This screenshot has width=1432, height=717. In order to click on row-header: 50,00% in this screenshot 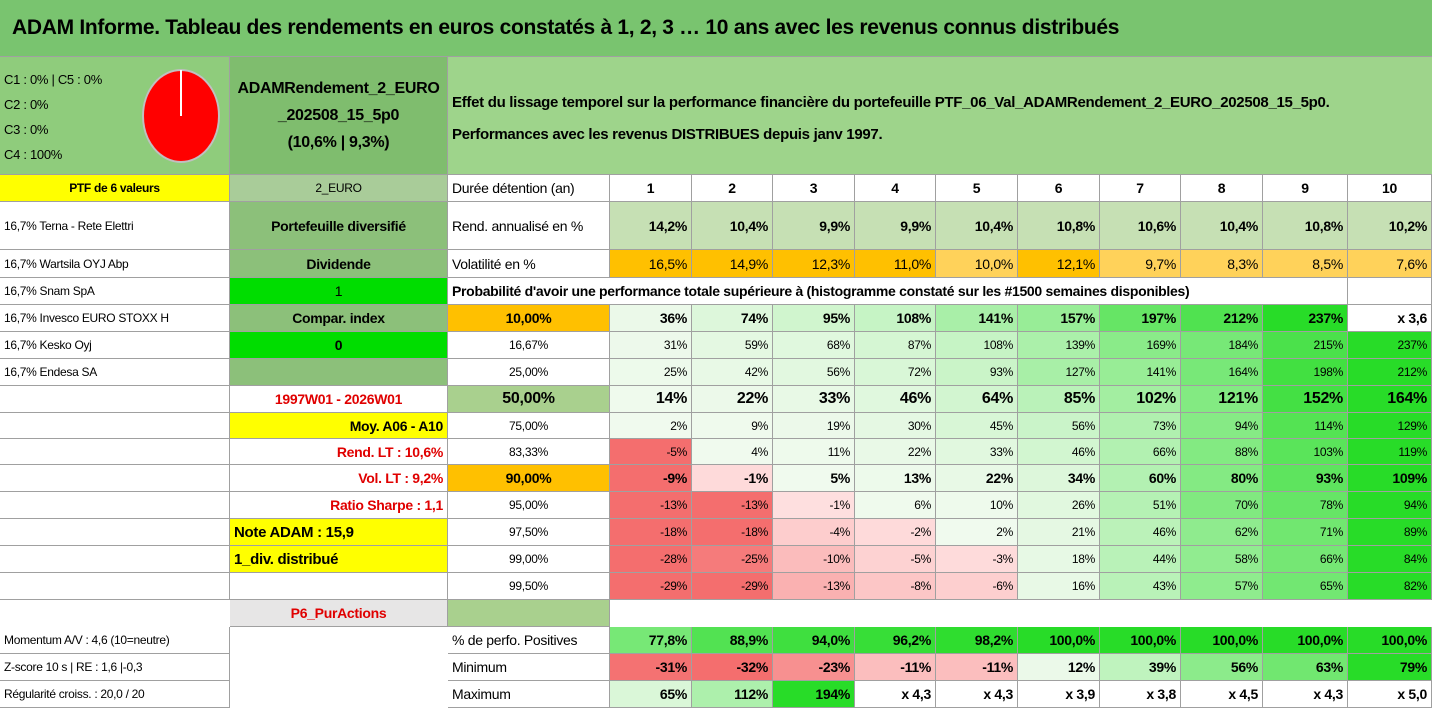, I will do `click(529, 399)`.